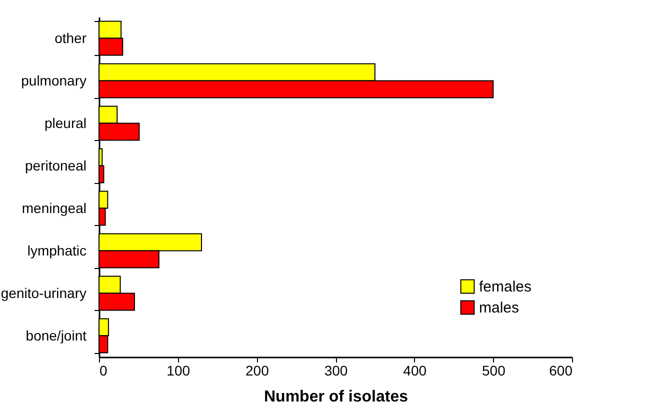  Describe the element at coordinates (70, 38) in the screenshot. I see `y-tick-label: other` at that location.